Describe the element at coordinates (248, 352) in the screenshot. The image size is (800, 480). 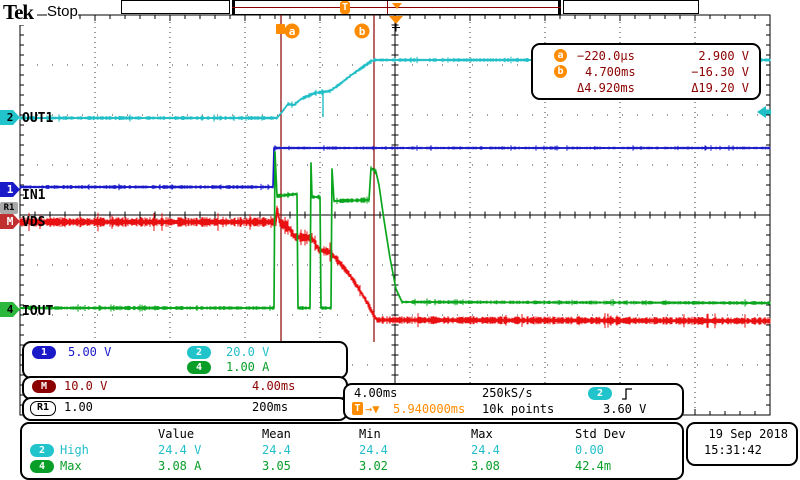
I see `channel-2-scale: 20.0 V` at that location.